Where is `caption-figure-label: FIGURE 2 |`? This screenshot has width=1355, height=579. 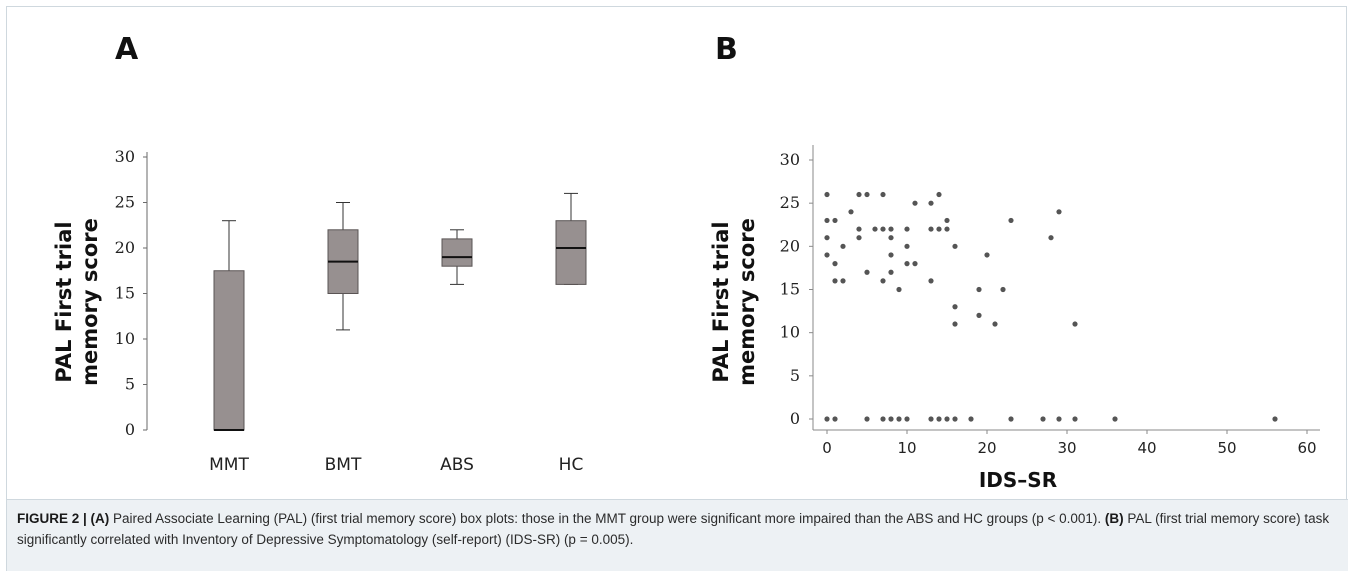
caption-figure-label: FIGURE 2 | is located at coordinates (54, 518).